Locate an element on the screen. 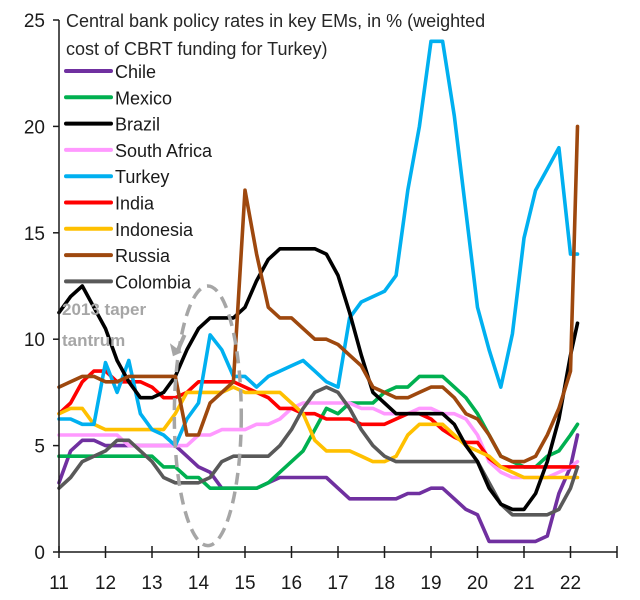 The image size is (640, 600). x-tick-label: 14 is located at coordinates (199, 583).